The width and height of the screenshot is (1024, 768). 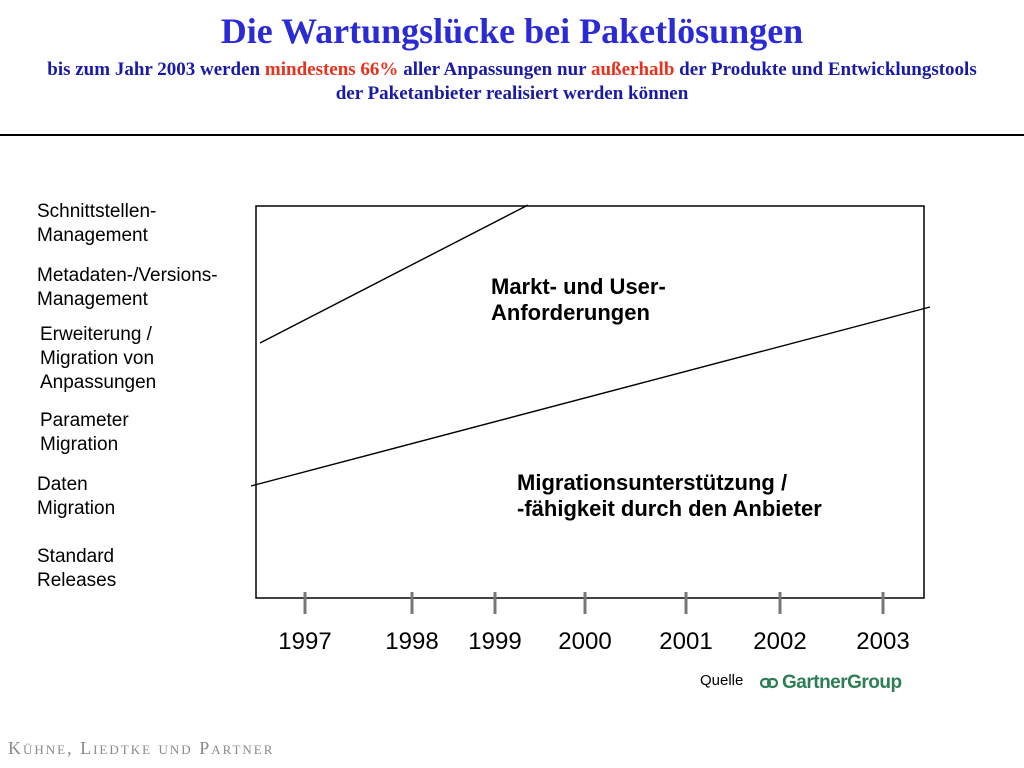 What do you see at coordinates (769, 683) in the screenshot?
I see `gartner-logo-icon` at bounding box center [769, 683].